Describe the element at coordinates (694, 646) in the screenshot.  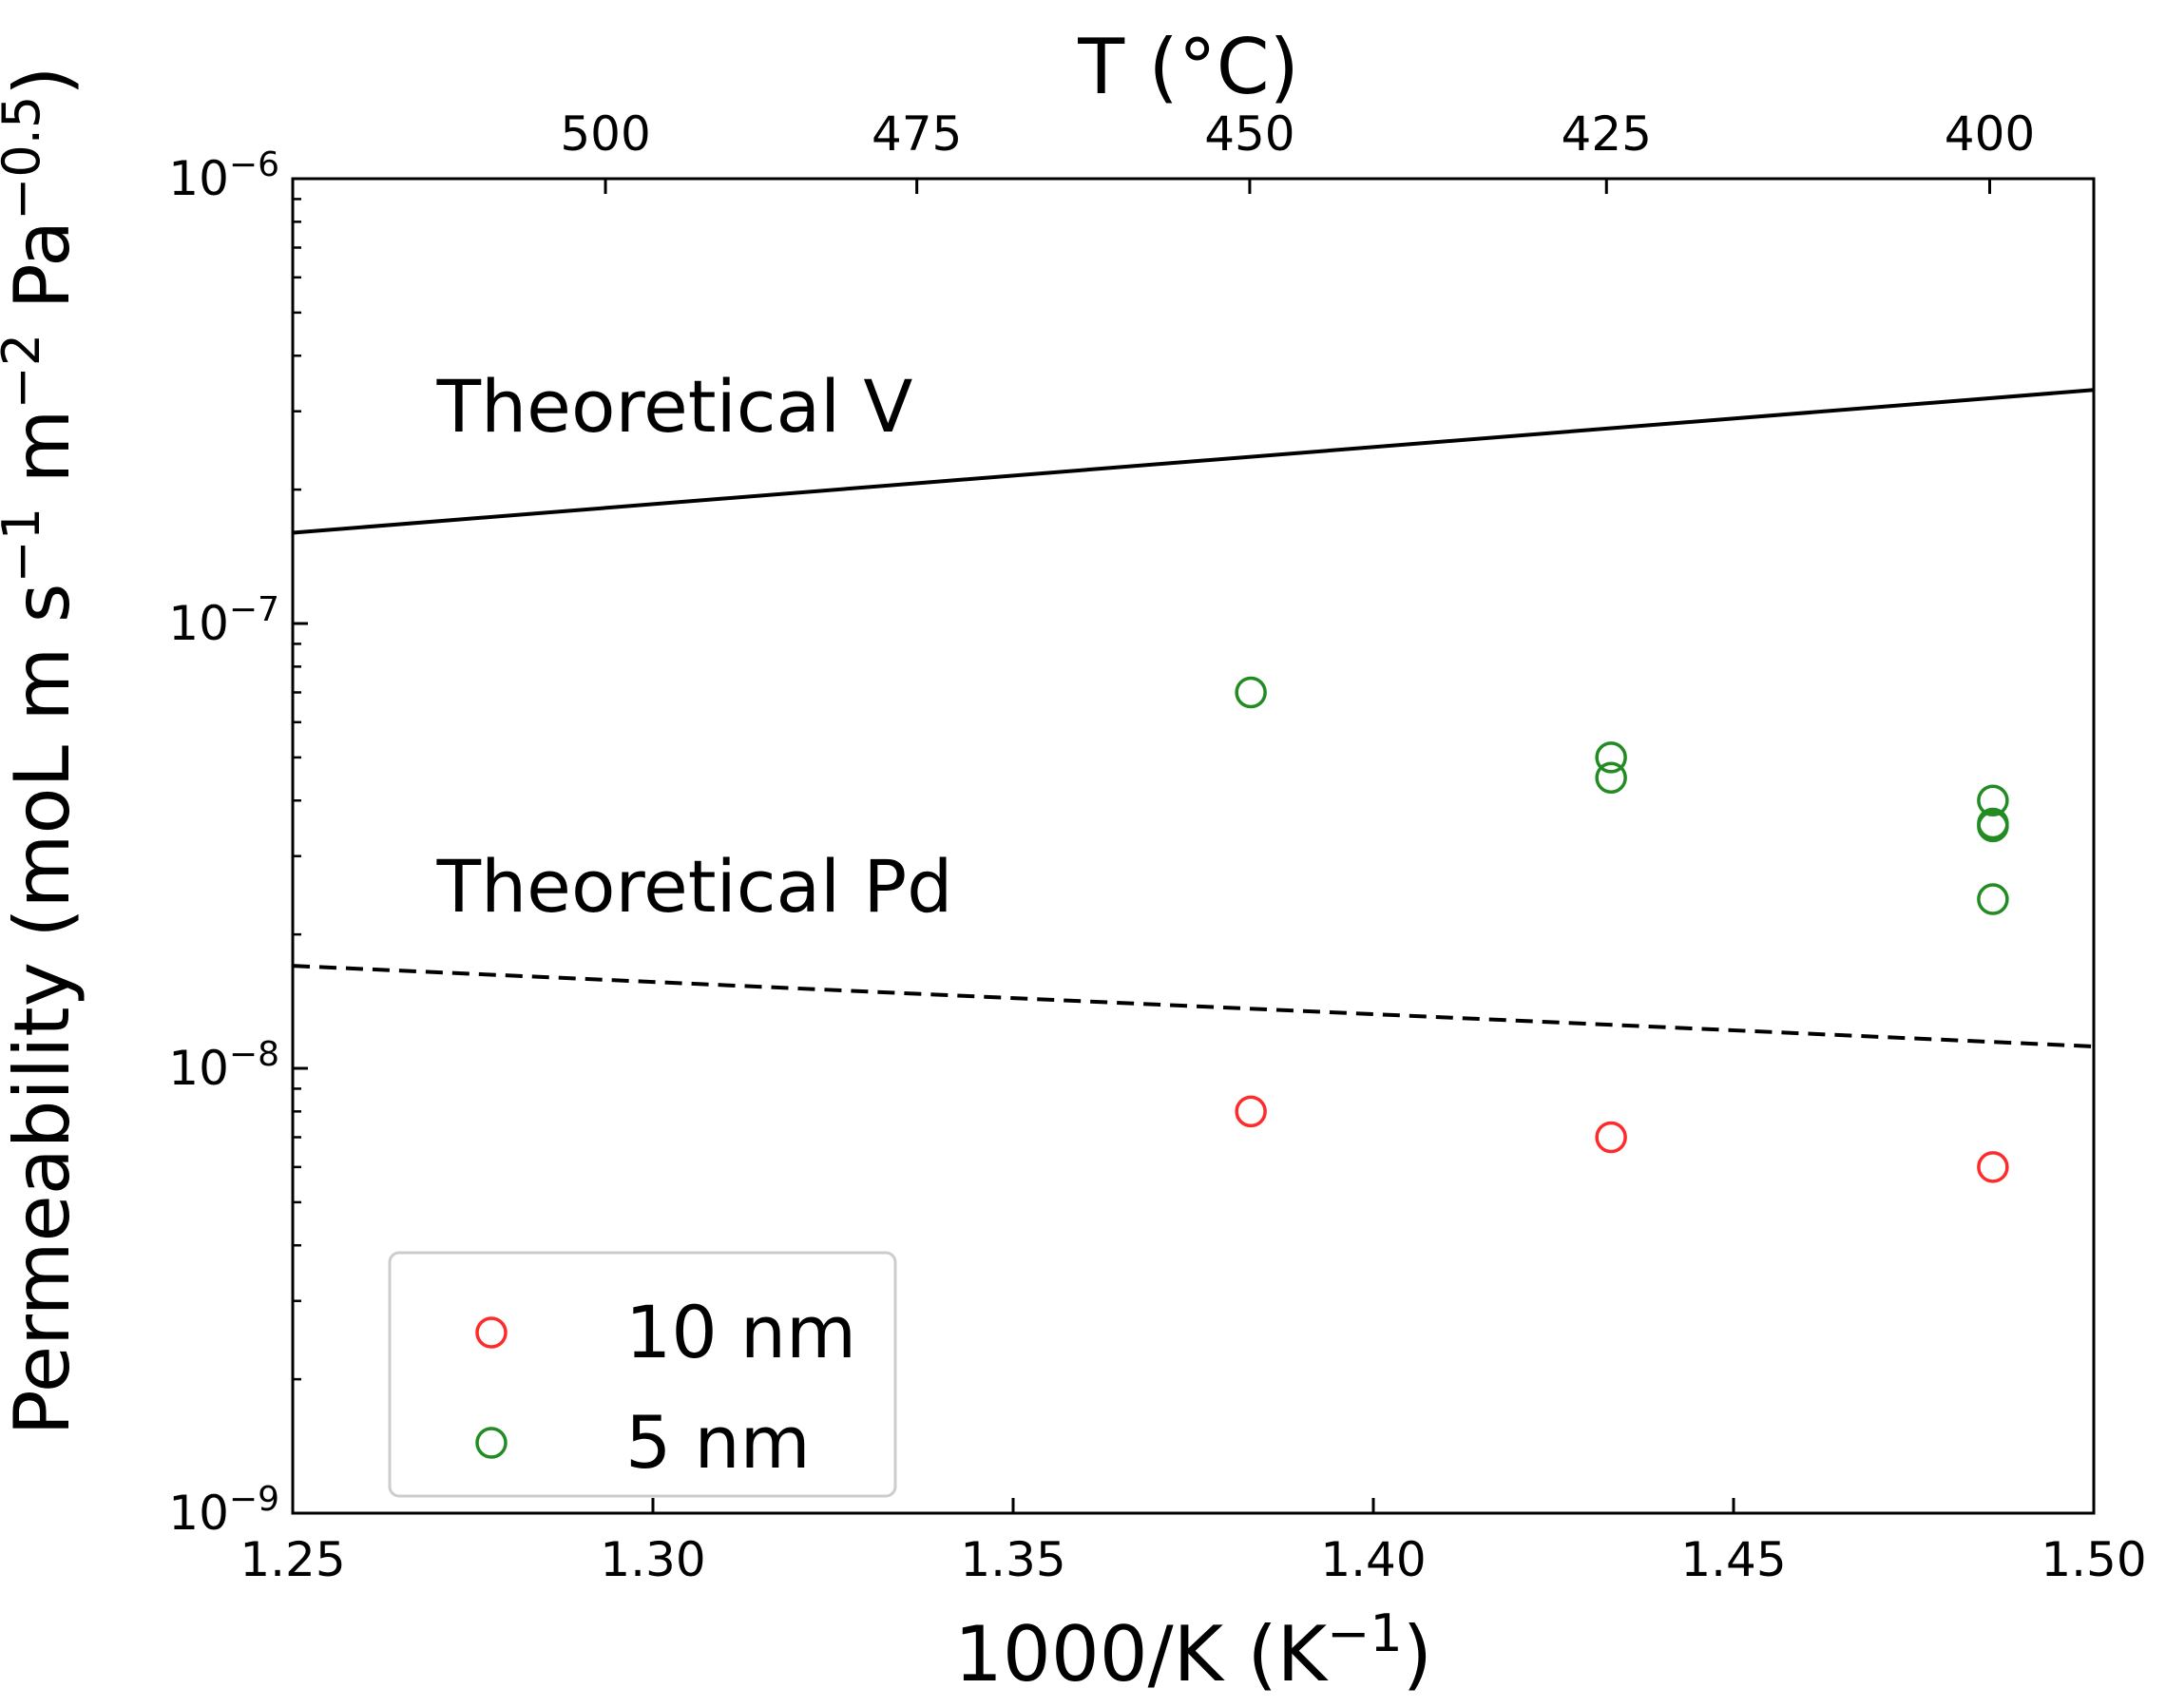
I see `annotations-layer: Theoretical V Theoretical Pd` at that location.